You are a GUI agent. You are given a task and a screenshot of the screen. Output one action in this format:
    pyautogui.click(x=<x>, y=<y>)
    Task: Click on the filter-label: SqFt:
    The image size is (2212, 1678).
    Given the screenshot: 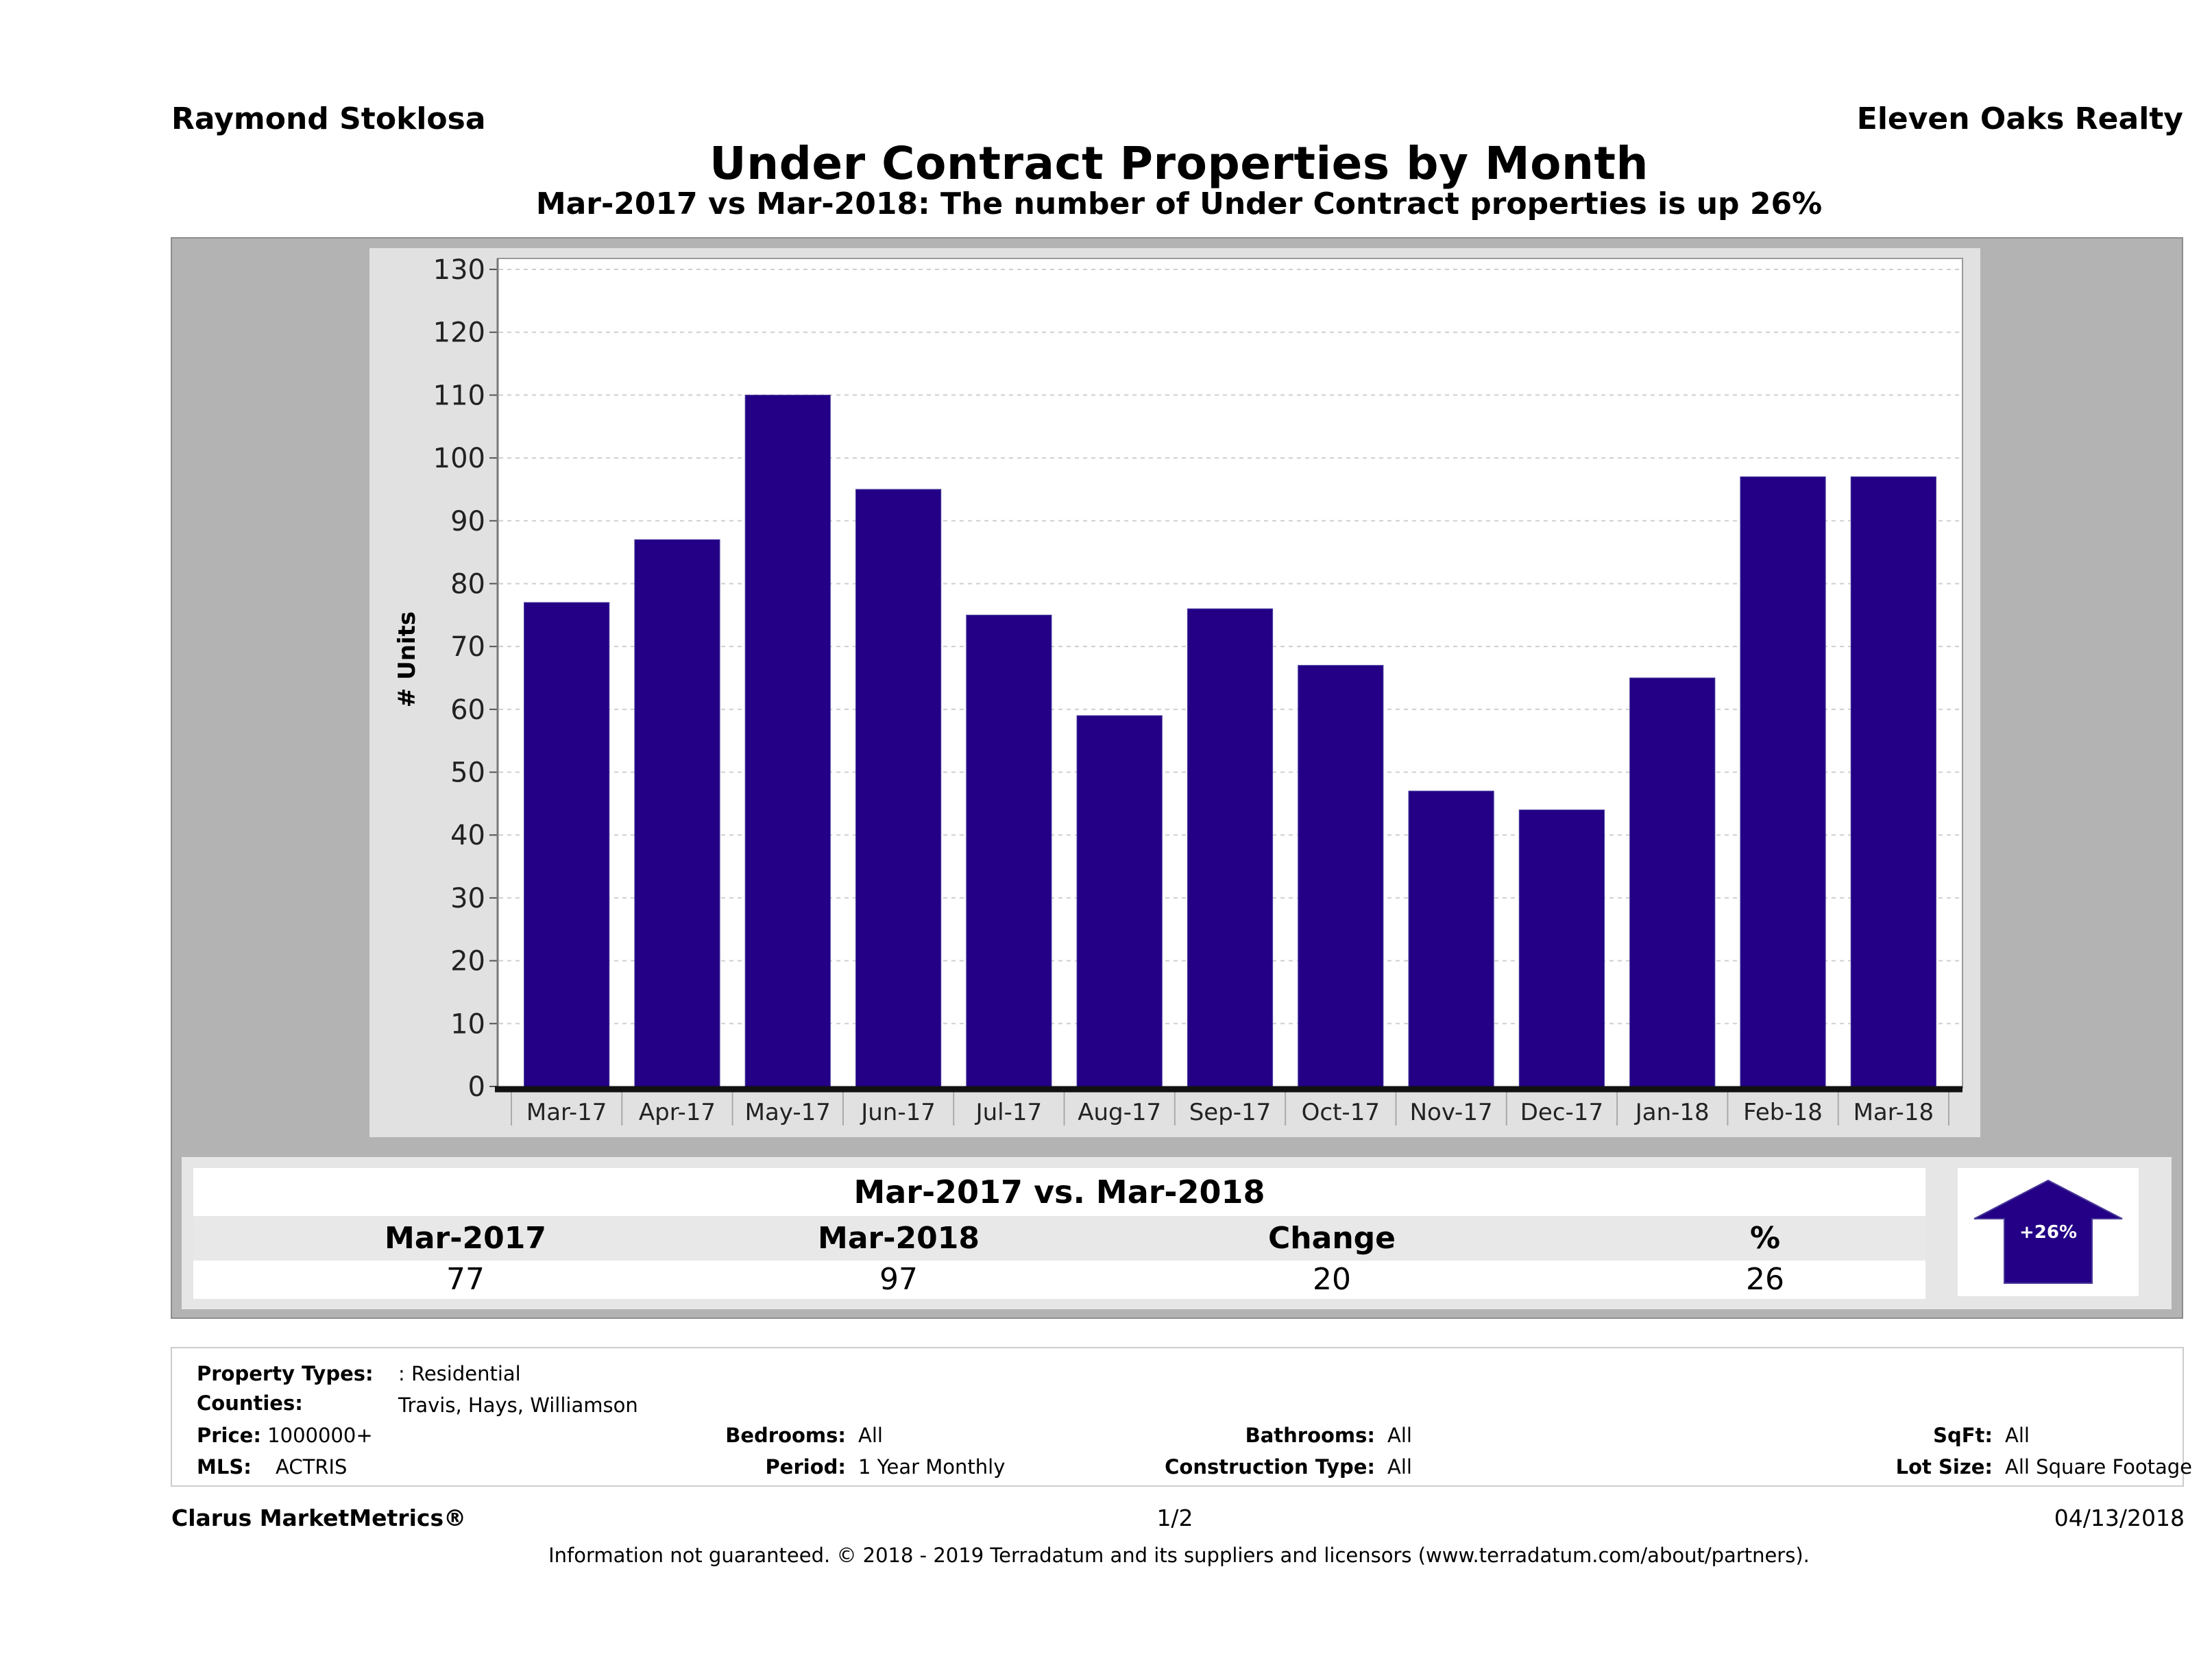 What is the action you would take?
    pyautogui.click(x=1963, y=1435)
    